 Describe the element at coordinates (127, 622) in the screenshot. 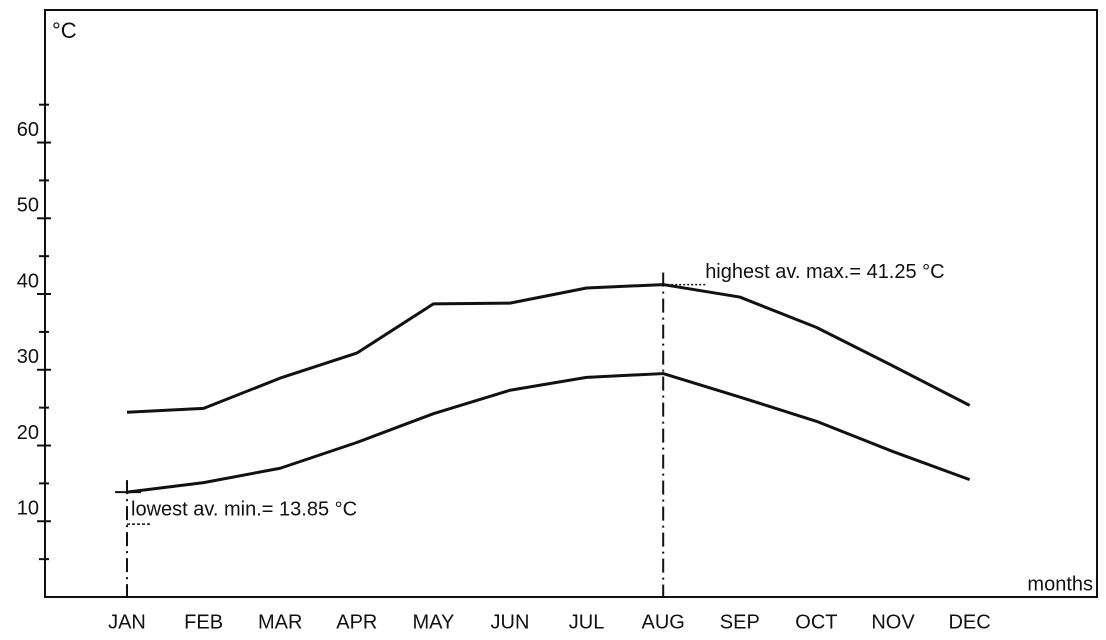

I see `x-tick-label: JAN` at that location.